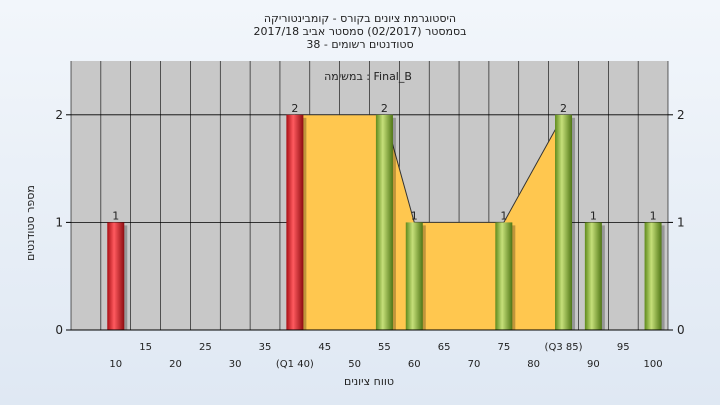 Image resolution: width=720 pixels, height=405 pixels. Describe the element at coordinates (359, 31) in the screenshot. I see `chart-title-line-2: בסמסטר (02/2017) סמסטר אביב 2017/18` at that location.